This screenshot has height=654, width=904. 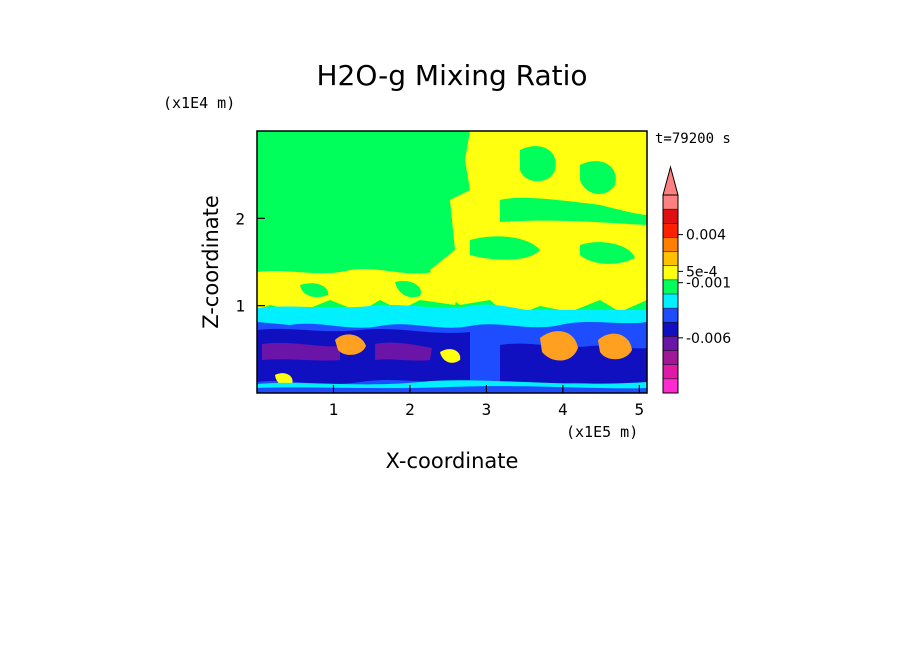 What do you see at coordinates (487, 409) in the screenshot?
I see `x-tick-label: 3` at bounding box center [487, 409].